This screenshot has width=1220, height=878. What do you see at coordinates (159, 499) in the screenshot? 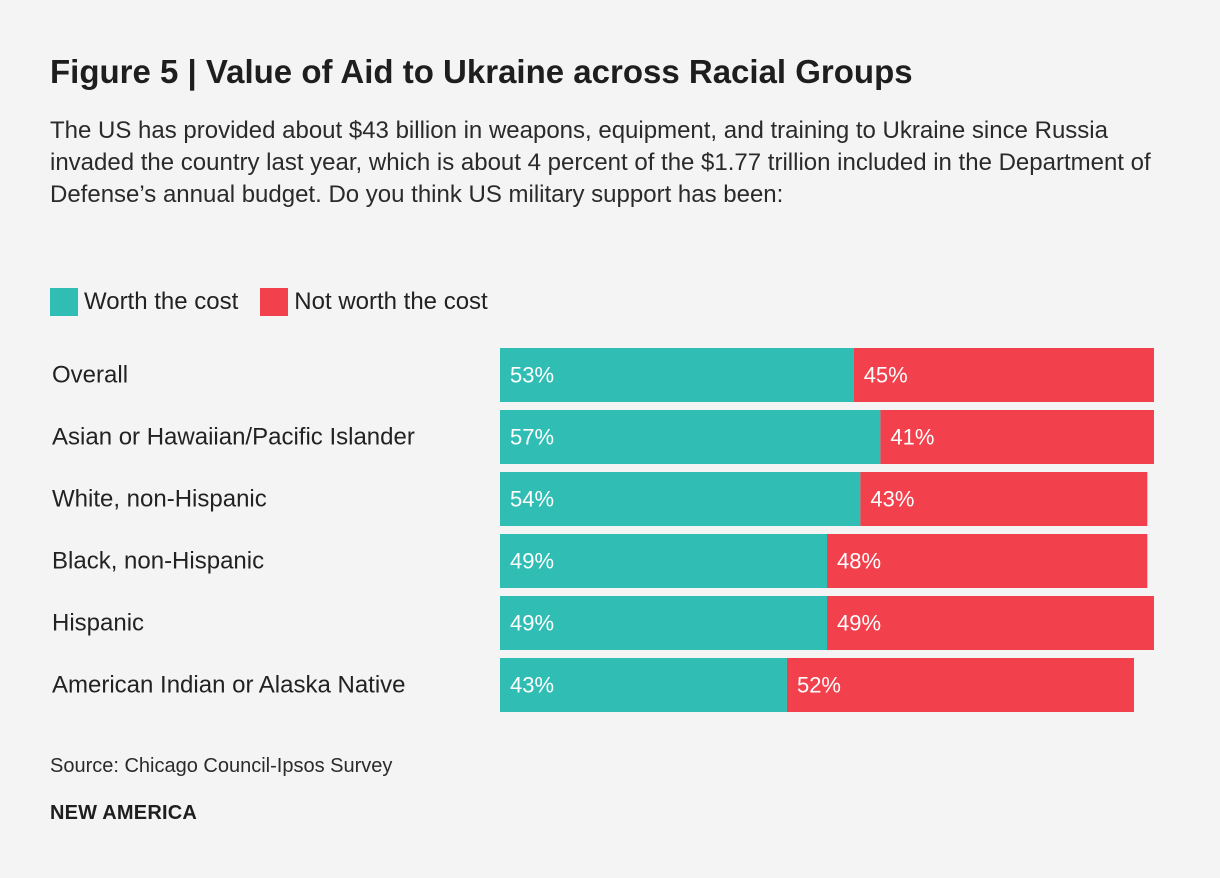
I see `category-label: White, non-Hispanic` at bounding box center [159, 499].